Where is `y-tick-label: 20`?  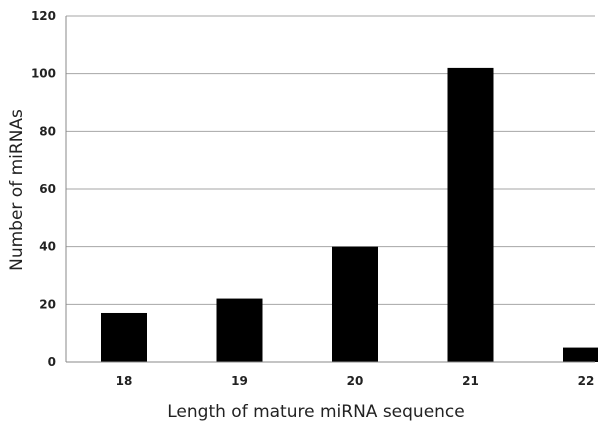 y-tick-label: 20 is located at coordinates (47, 304).